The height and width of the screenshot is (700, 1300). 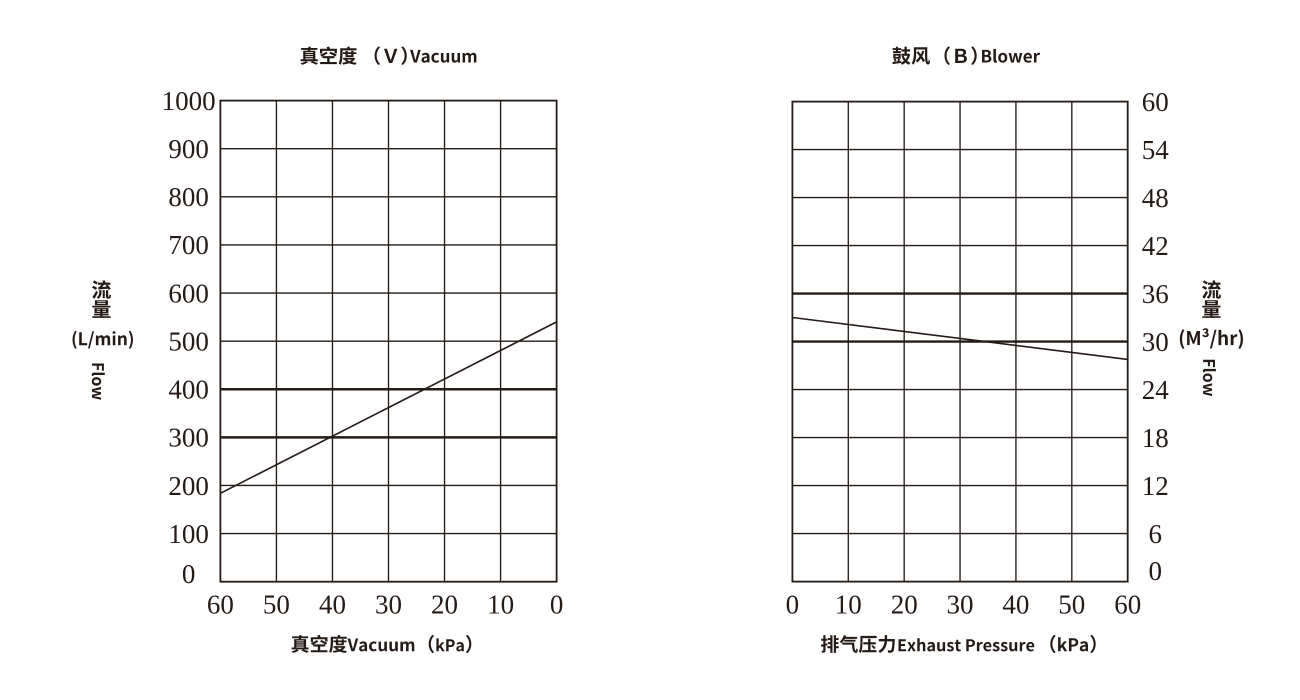 What do you see at coordinates (188, 534) in the screenshot?
I see `svg-text: 100` at bounding box center [188, 534].